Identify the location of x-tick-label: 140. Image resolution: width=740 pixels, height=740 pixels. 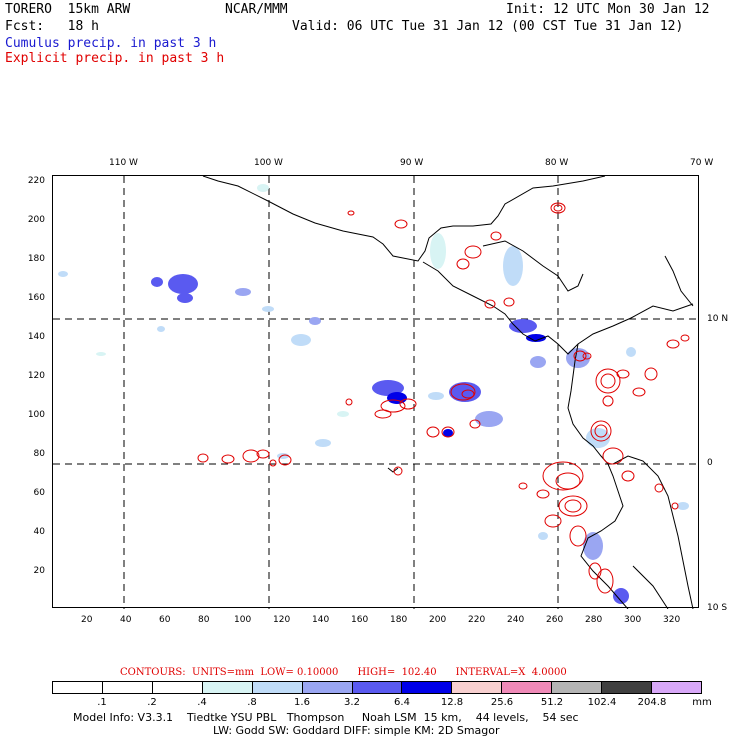
(321, 620).